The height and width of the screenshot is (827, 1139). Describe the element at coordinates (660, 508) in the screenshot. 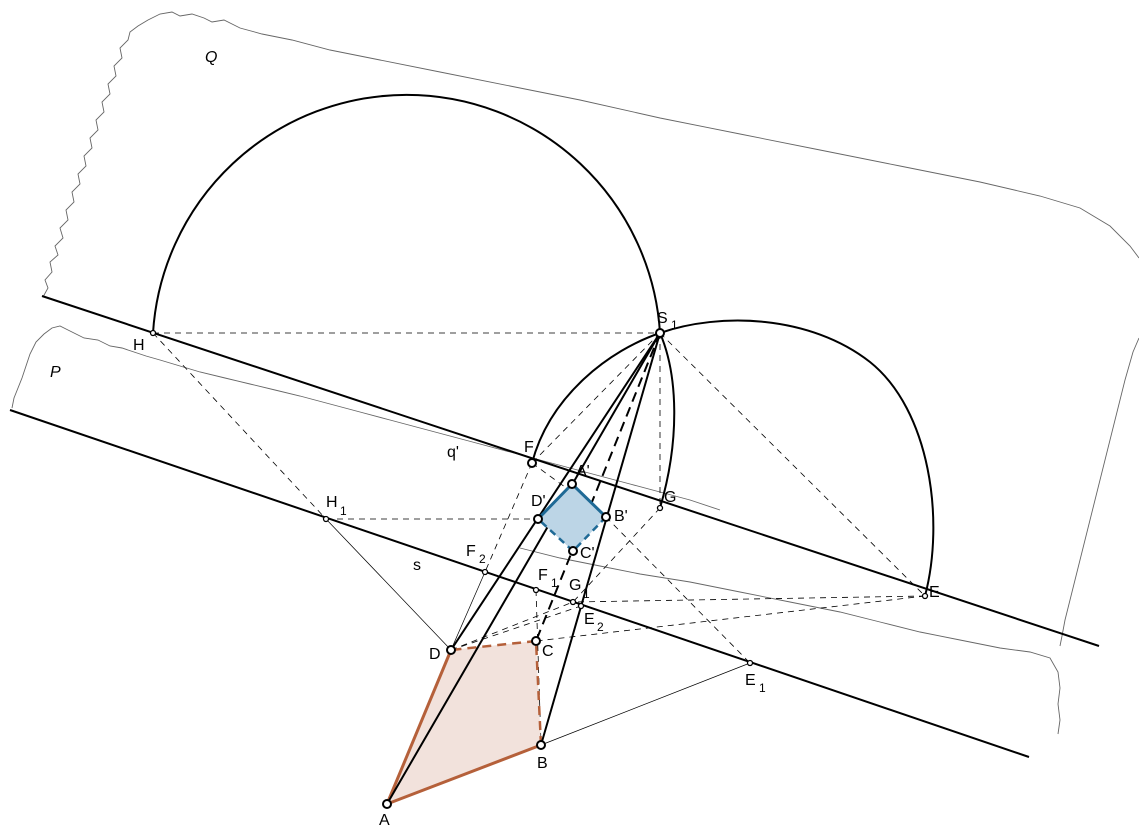

I see `marker-g` at that location.